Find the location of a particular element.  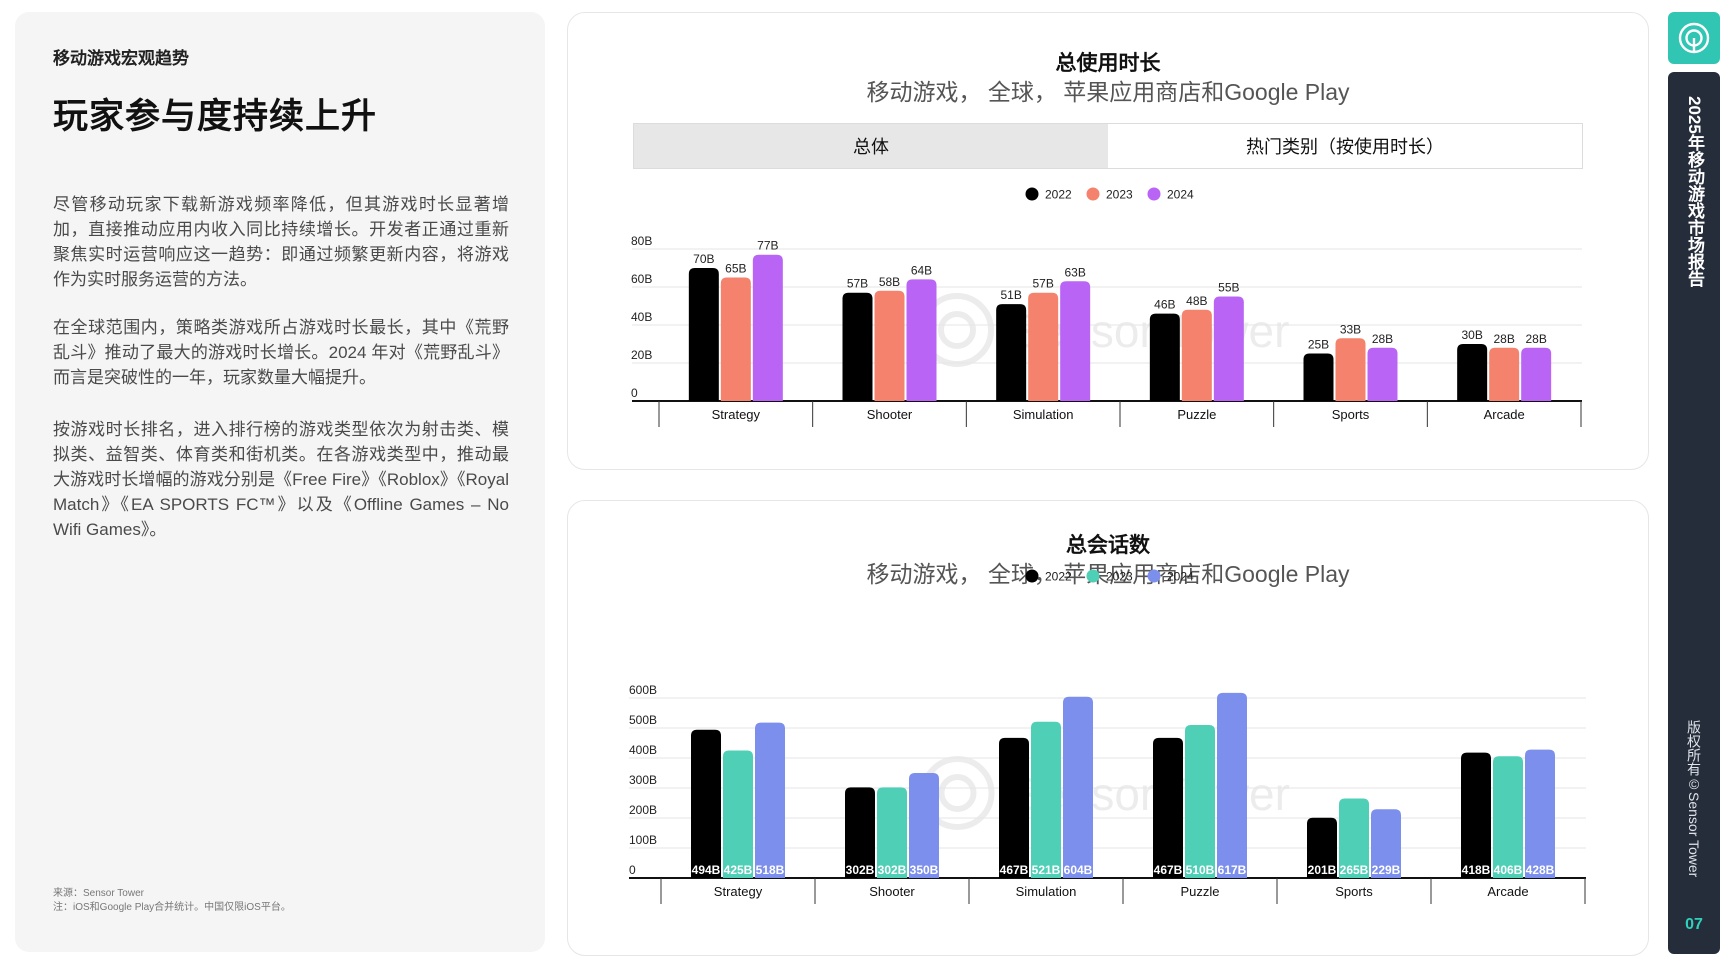

data-label-sports-2022: 25B is located at coordinates (1318, 345).